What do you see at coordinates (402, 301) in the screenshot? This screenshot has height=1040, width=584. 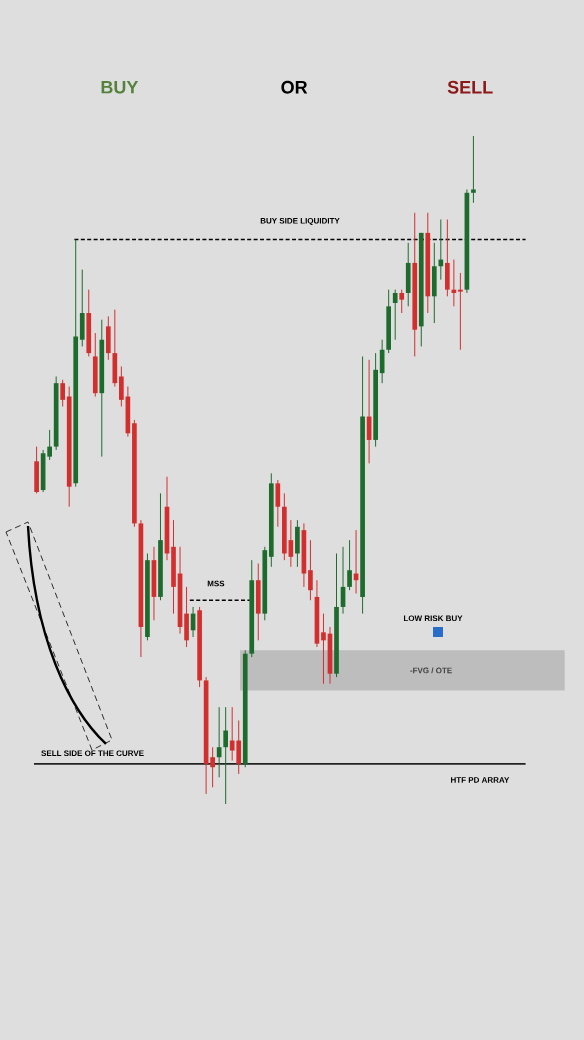 I see `candlestick` at bounding box center [402, 301].